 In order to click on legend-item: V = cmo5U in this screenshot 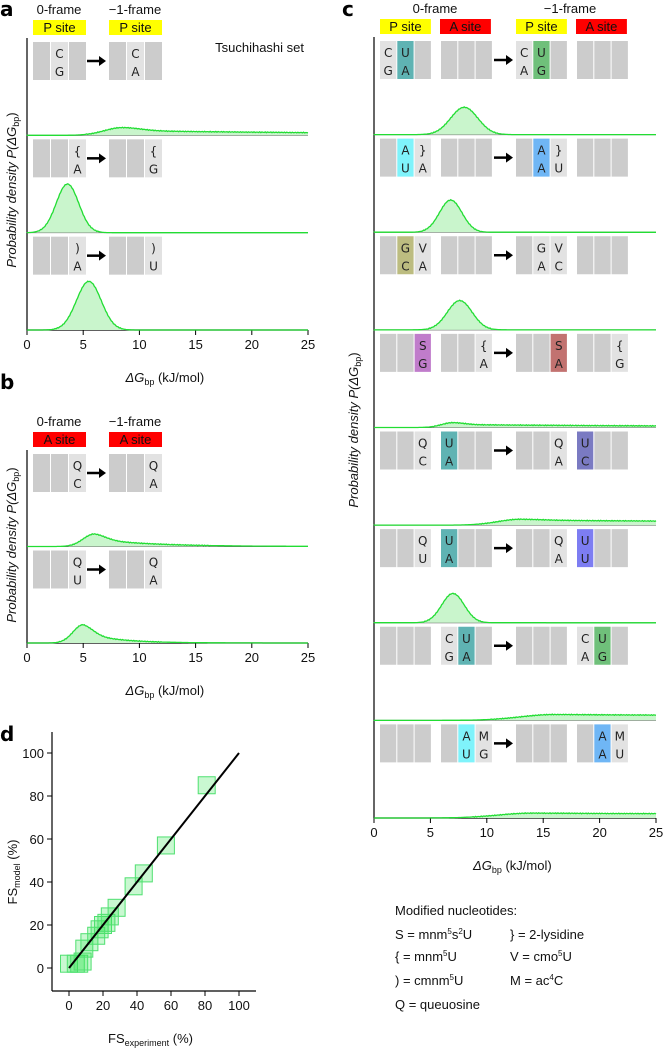, I will do `click(541, 956)`.